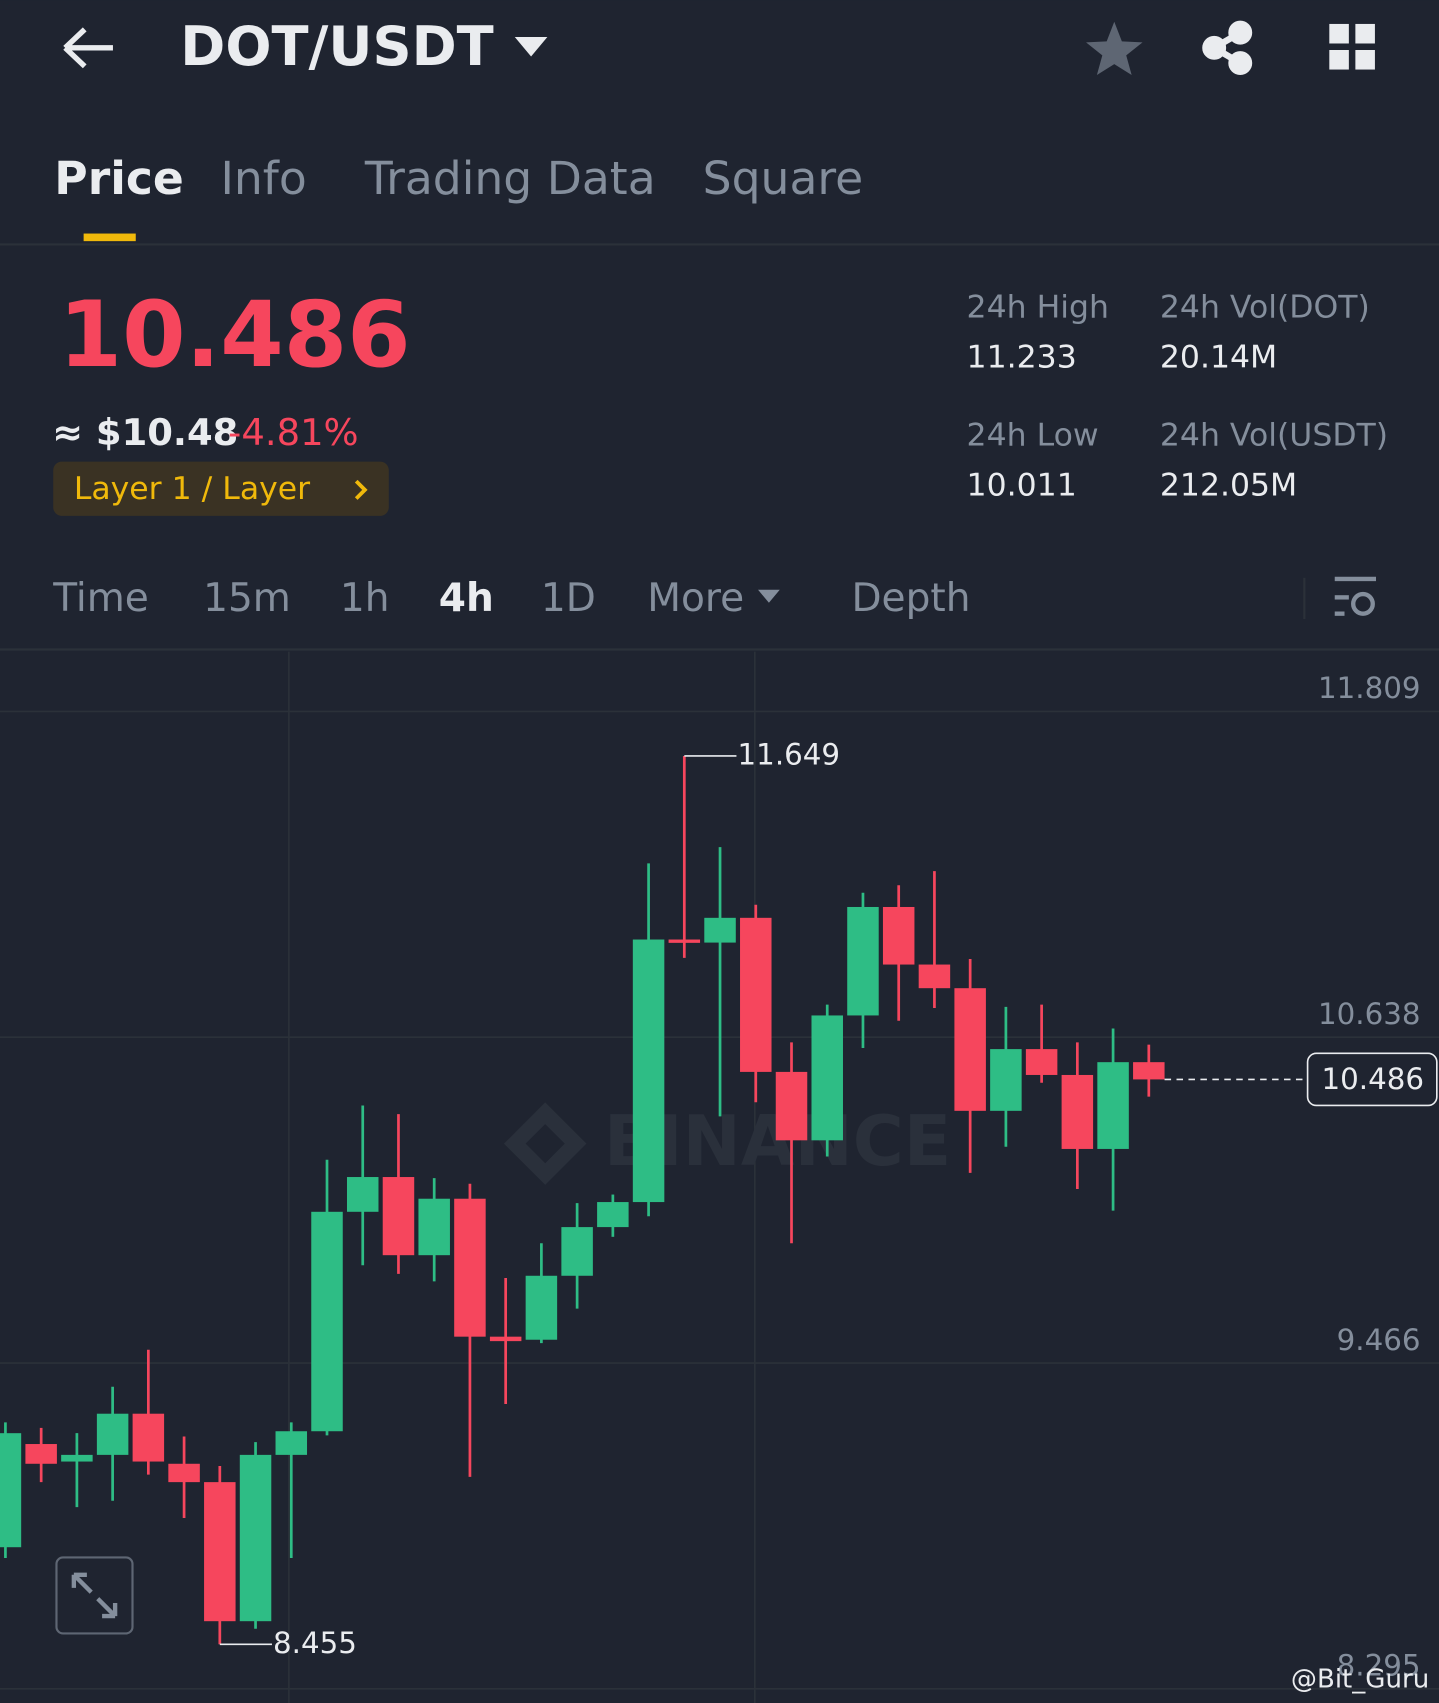 The height and width of the screenshot is (1703, 1439). What do you see at coordinates (769, 596) in the screenshot?
I see `more-caret` at bounding box center [769, 596].